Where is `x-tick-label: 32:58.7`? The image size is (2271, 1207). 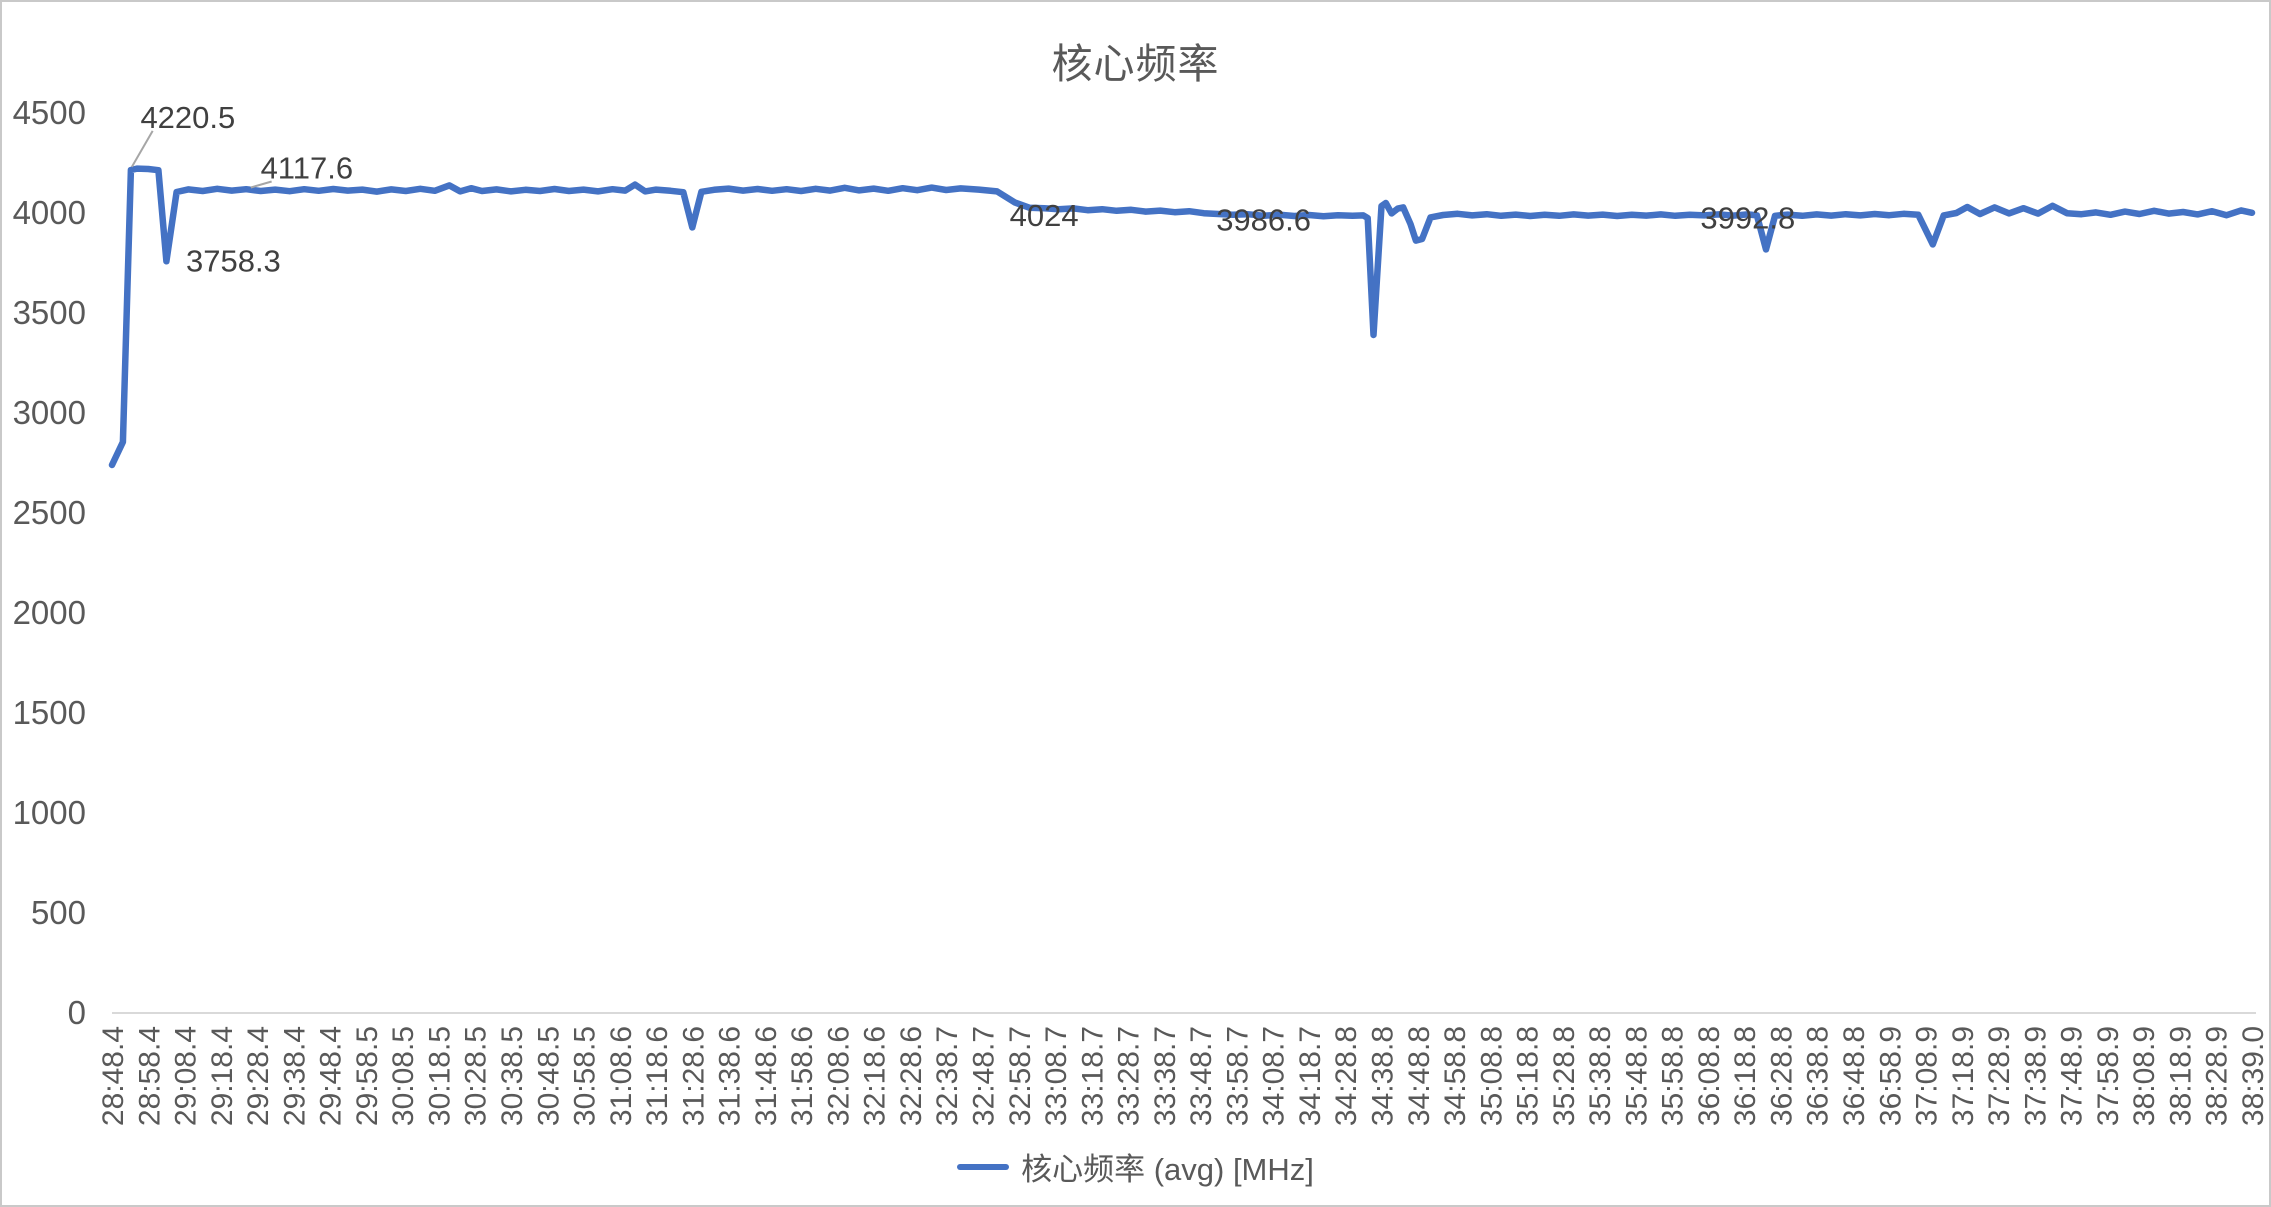 x-tick-label: 32:58.7 is located at coordinates (1020, 1076).